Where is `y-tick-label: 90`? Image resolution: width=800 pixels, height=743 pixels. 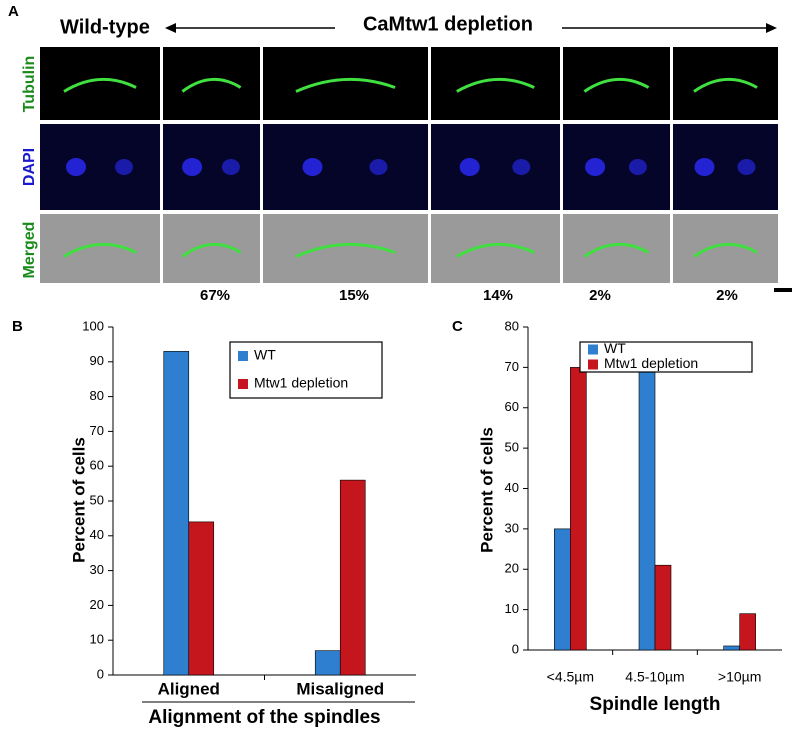
y-tick-label: 90 is located at coordinates (97, 360).